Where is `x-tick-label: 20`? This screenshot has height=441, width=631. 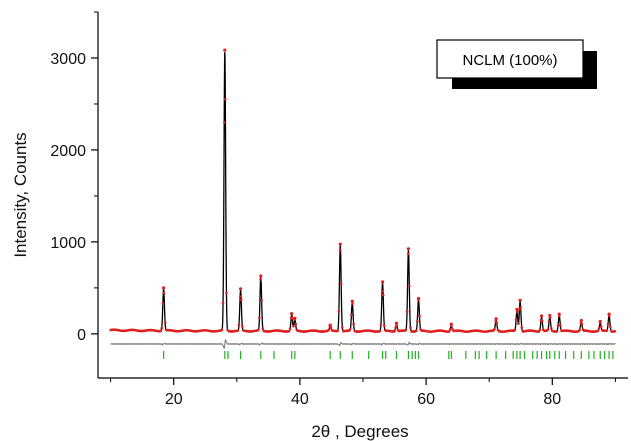 x-tick-label: 20 is located at coordinates (174, 399).